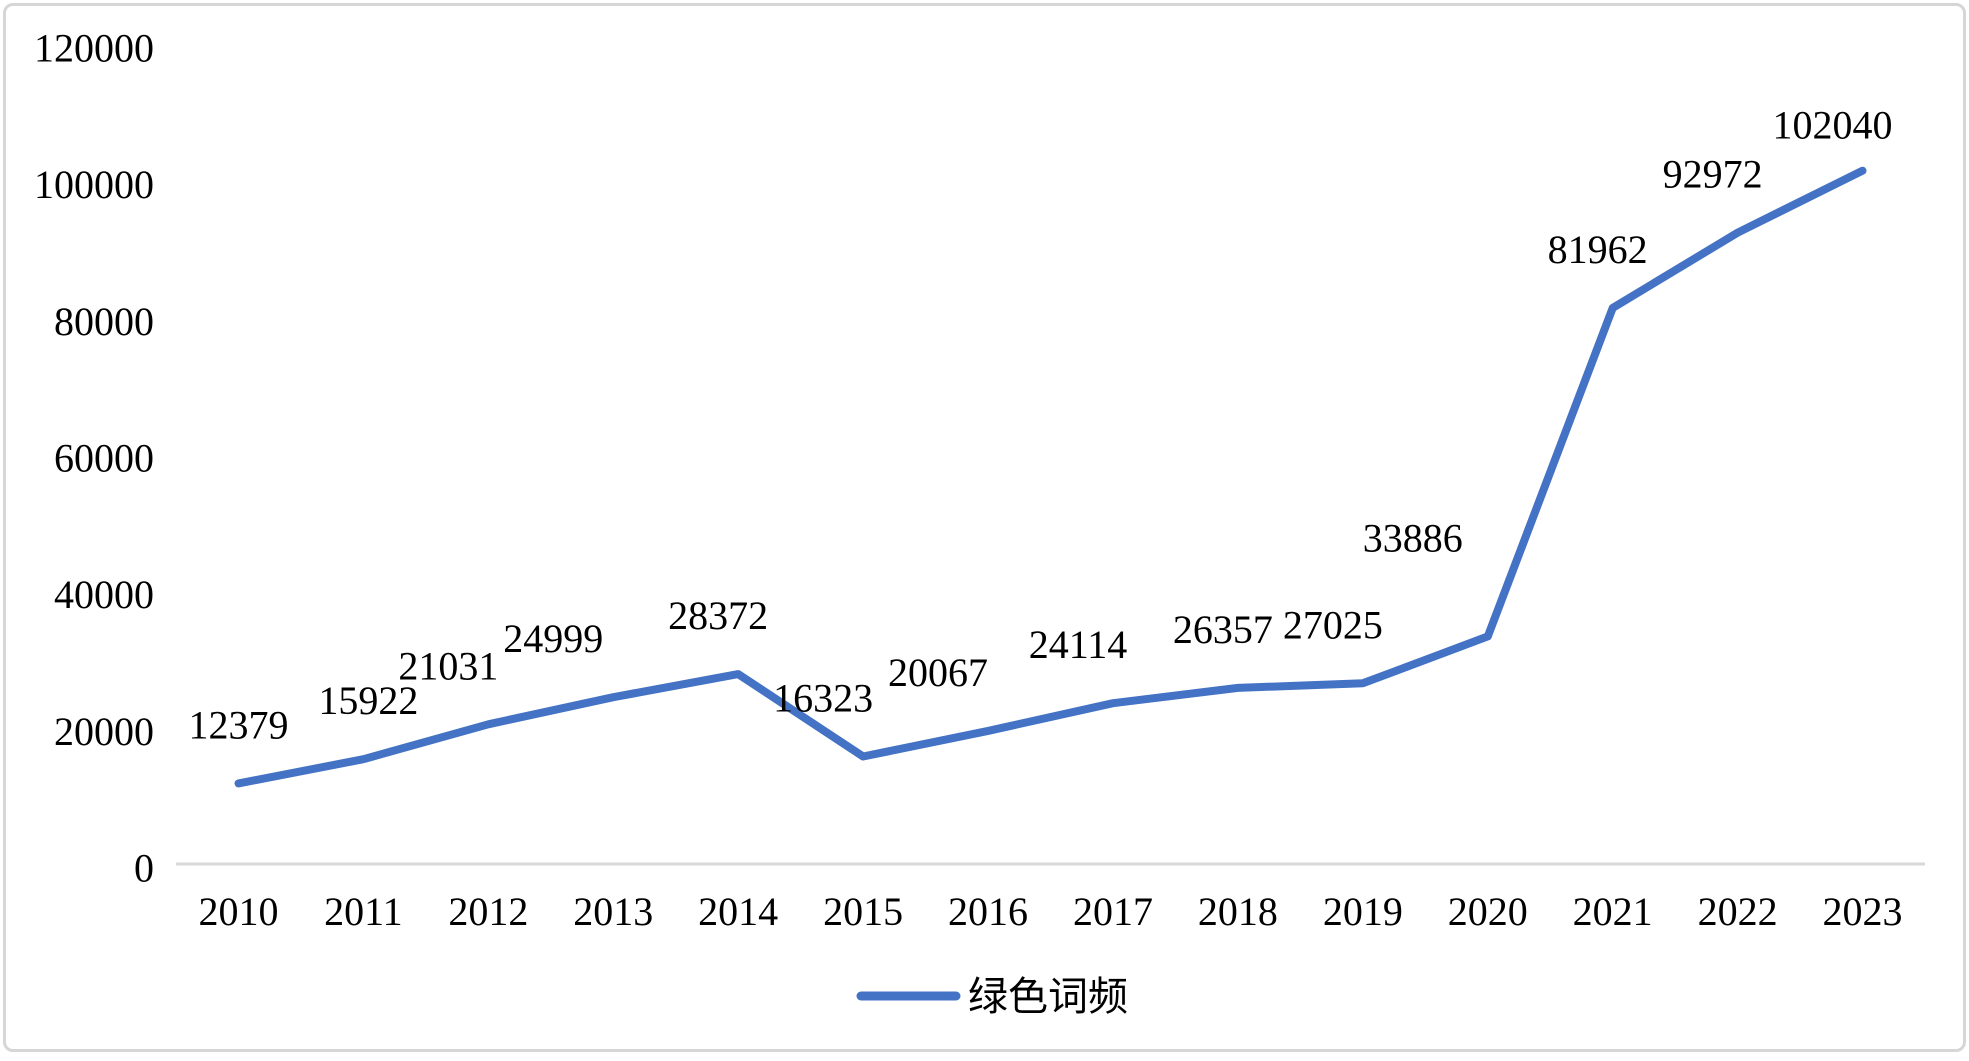 This screenshot has width=1969, height=1061. I want to click on x-axis-category-label: 2020, so click(1488, 911).